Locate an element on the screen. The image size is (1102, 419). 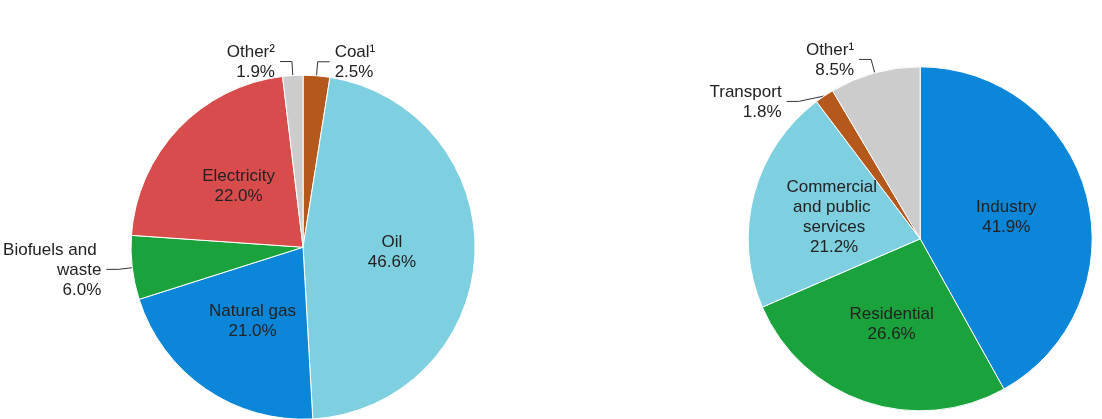
slice-label: Biofuels and waste is located at coordinates (52, 259).